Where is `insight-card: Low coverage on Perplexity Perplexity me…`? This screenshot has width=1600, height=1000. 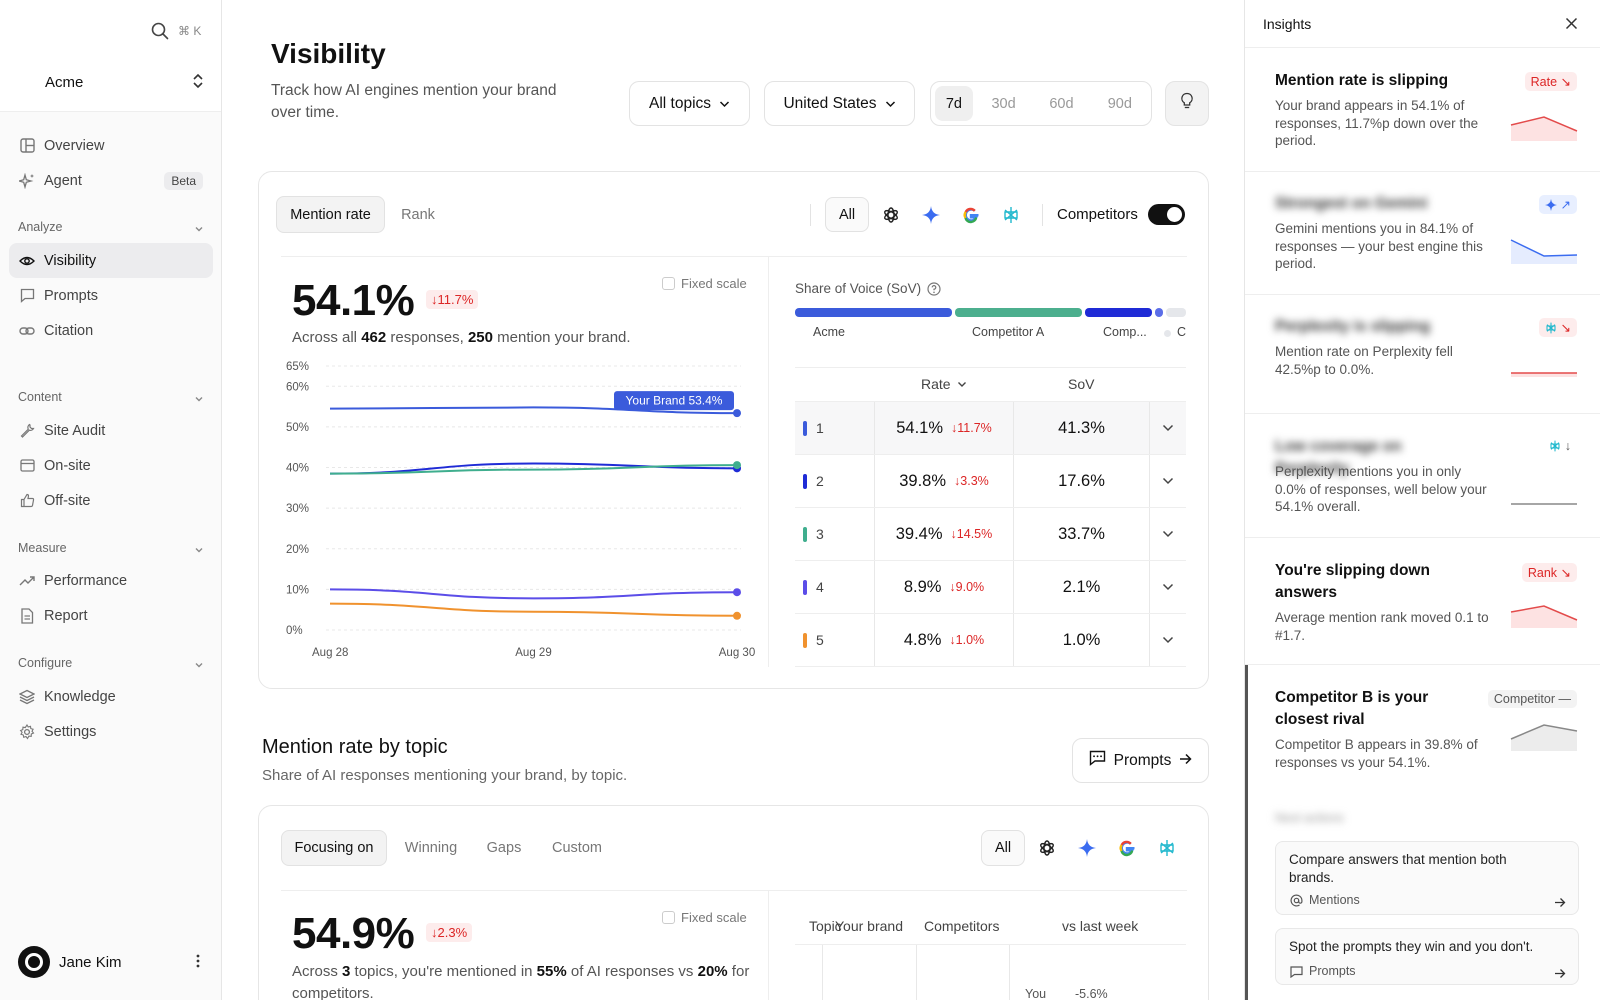 insight-card: Low coverage on Perplexity Perplexity me… is located at coordinates (1422, 476).